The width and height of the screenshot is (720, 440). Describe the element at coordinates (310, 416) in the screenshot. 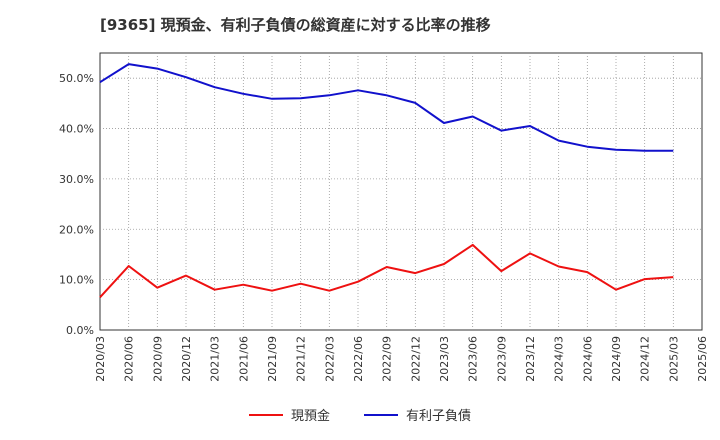

I see `legend-label-cash: 現預金` at that location.